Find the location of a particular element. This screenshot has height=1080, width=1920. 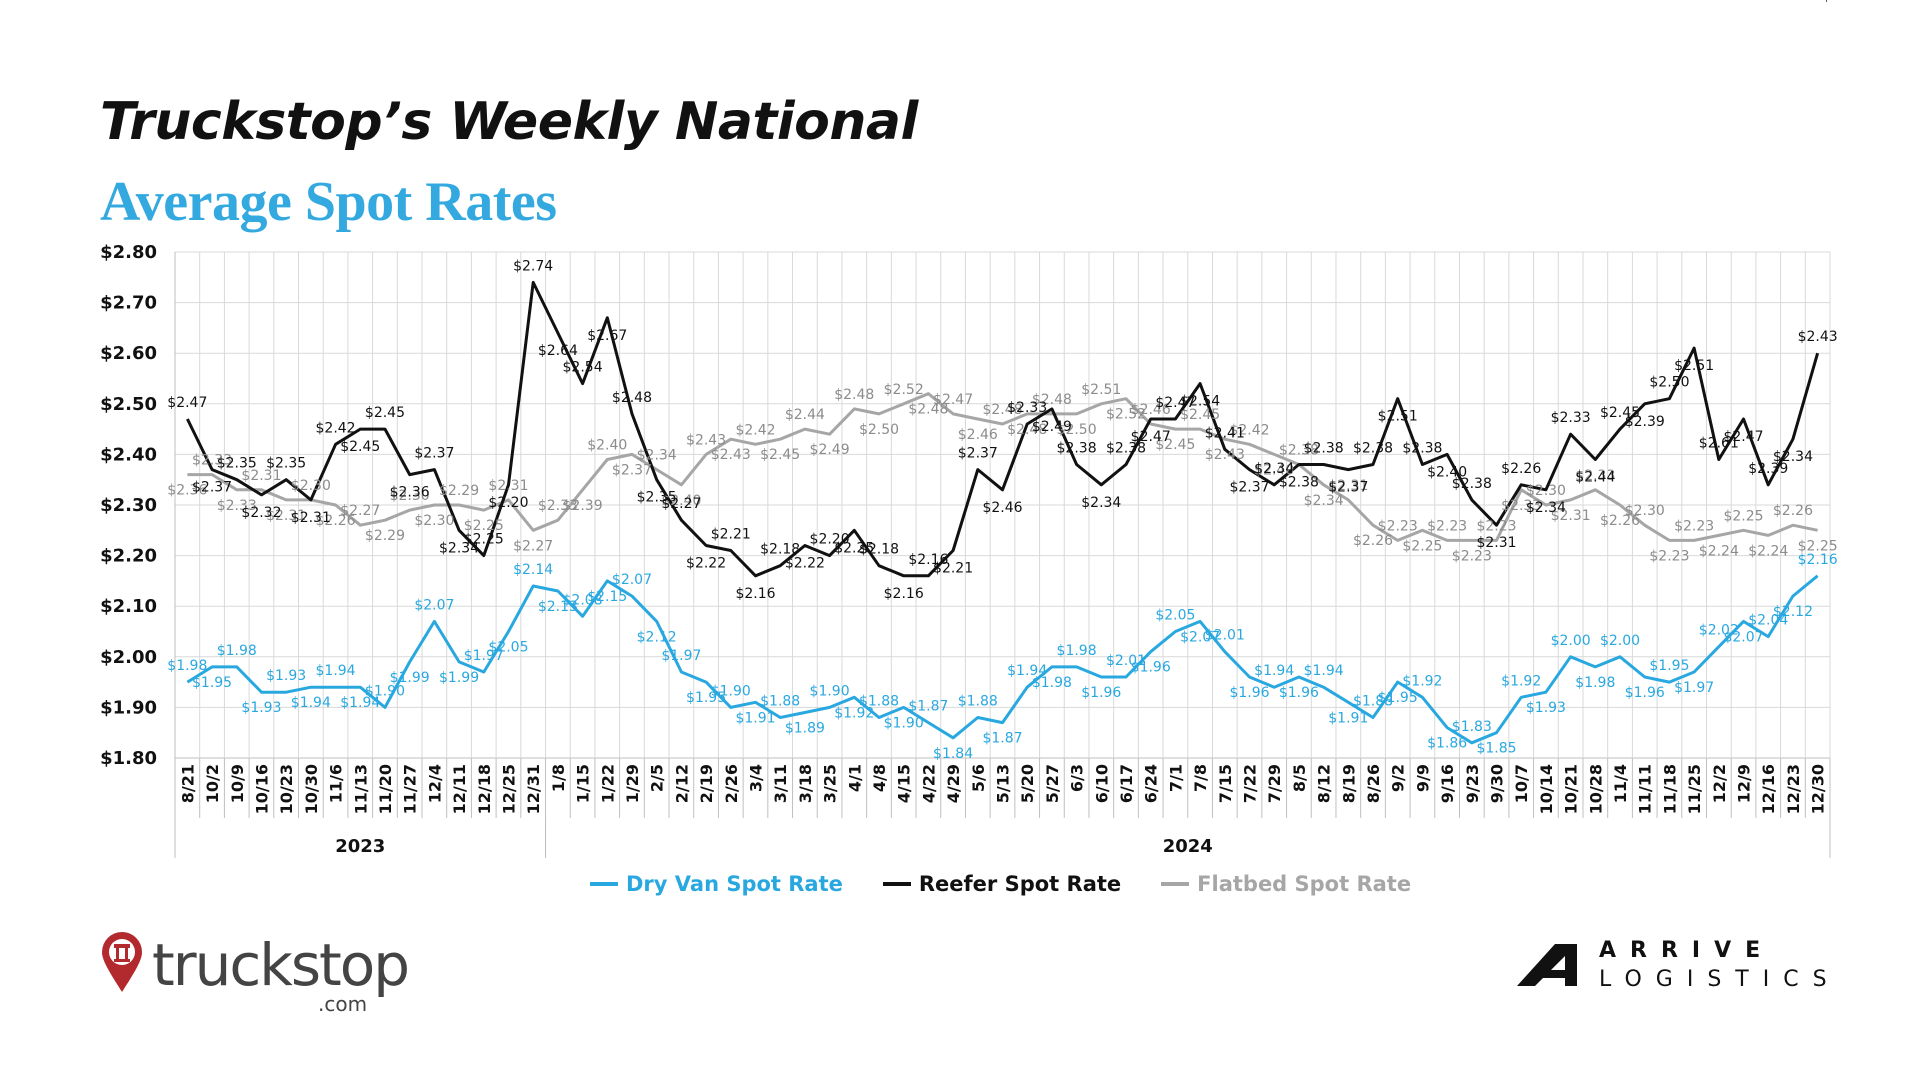

y-tick-label: $2.20 is located at coordinates (128, 556).